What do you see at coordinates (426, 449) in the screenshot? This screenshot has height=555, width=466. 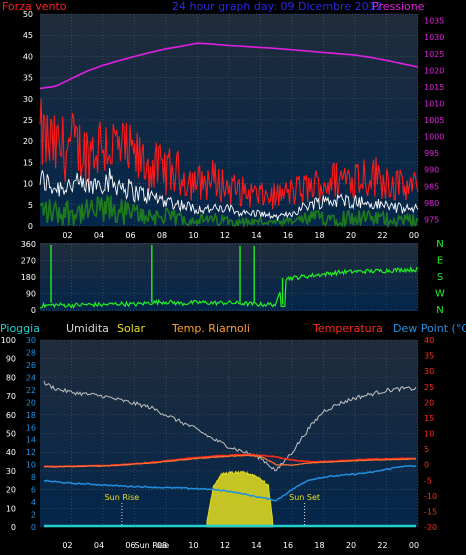 I see `temperature-tick: 5` at bounding box center [426, 449].